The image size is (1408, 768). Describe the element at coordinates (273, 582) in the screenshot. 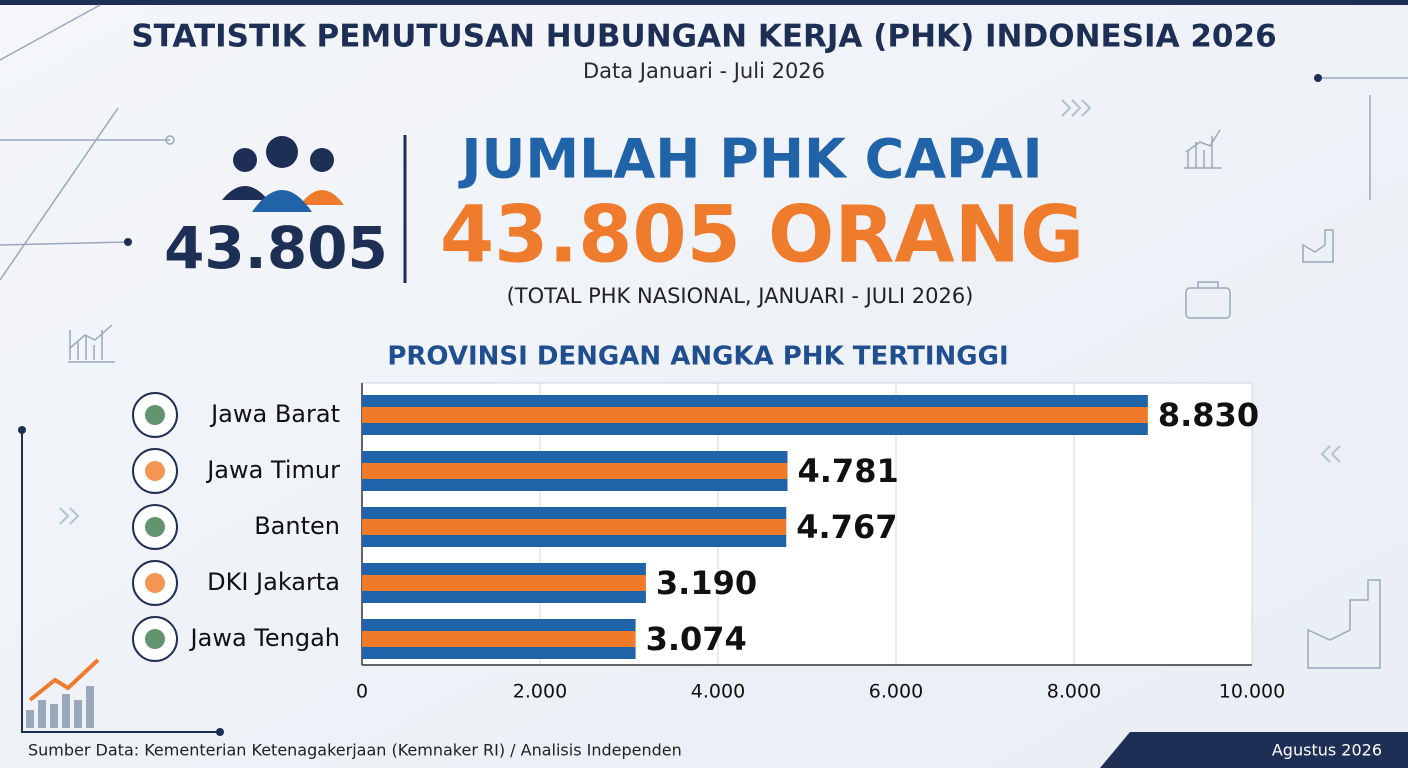

I see `category-label: DKI Jakarta` at that location.